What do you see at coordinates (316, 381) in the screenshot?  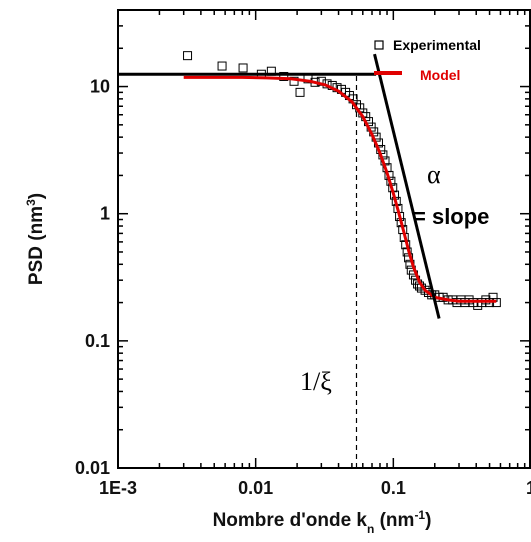 I see `xi-label: 1/ξ` at bounding box center [316, 381].